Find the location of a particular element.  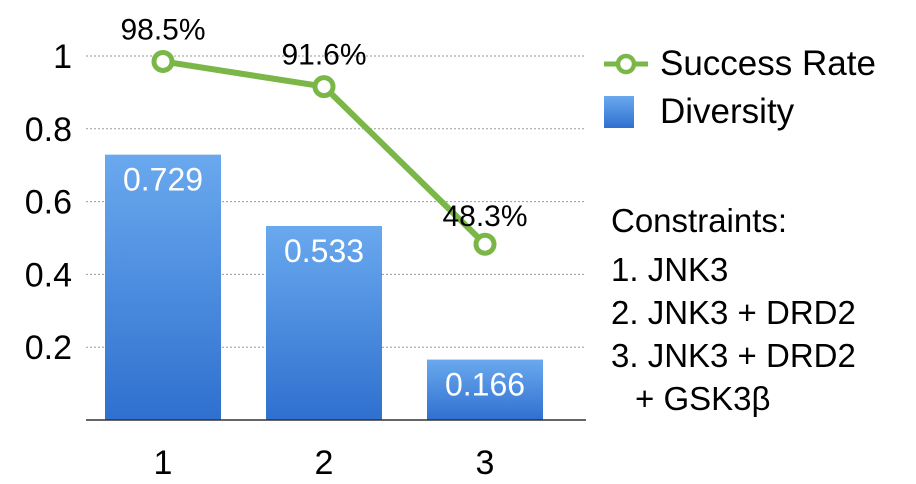

y-tick-label: 0.6 is located at coordinates (48, 203).